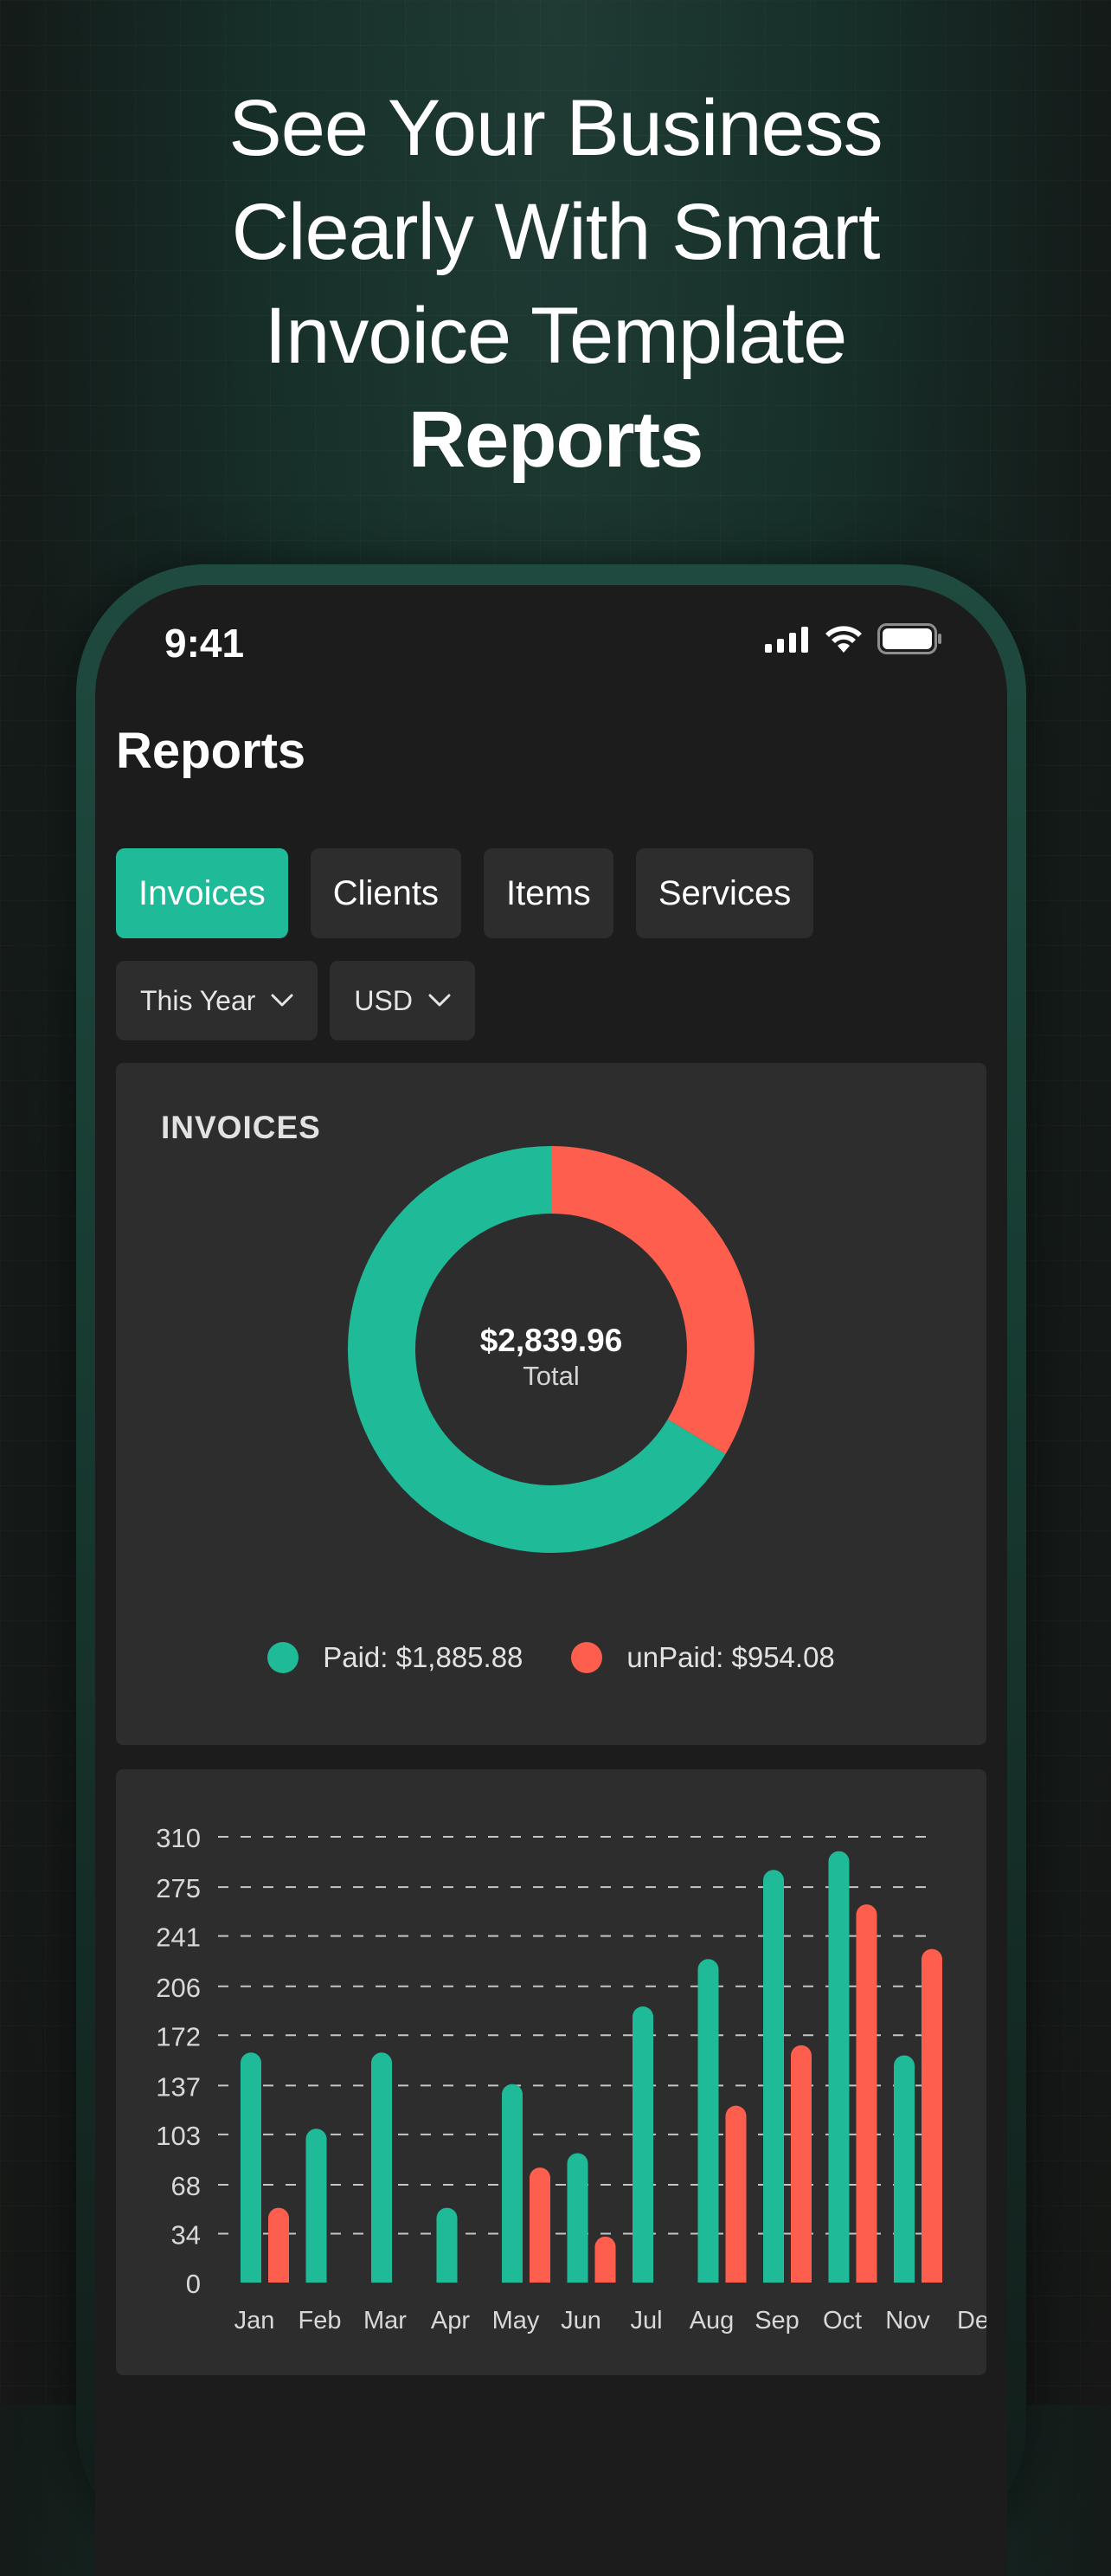 The height and width of the screenshot is (2576, 1111). I want to click on filters-row: This Year USD, so click(295, 1000).